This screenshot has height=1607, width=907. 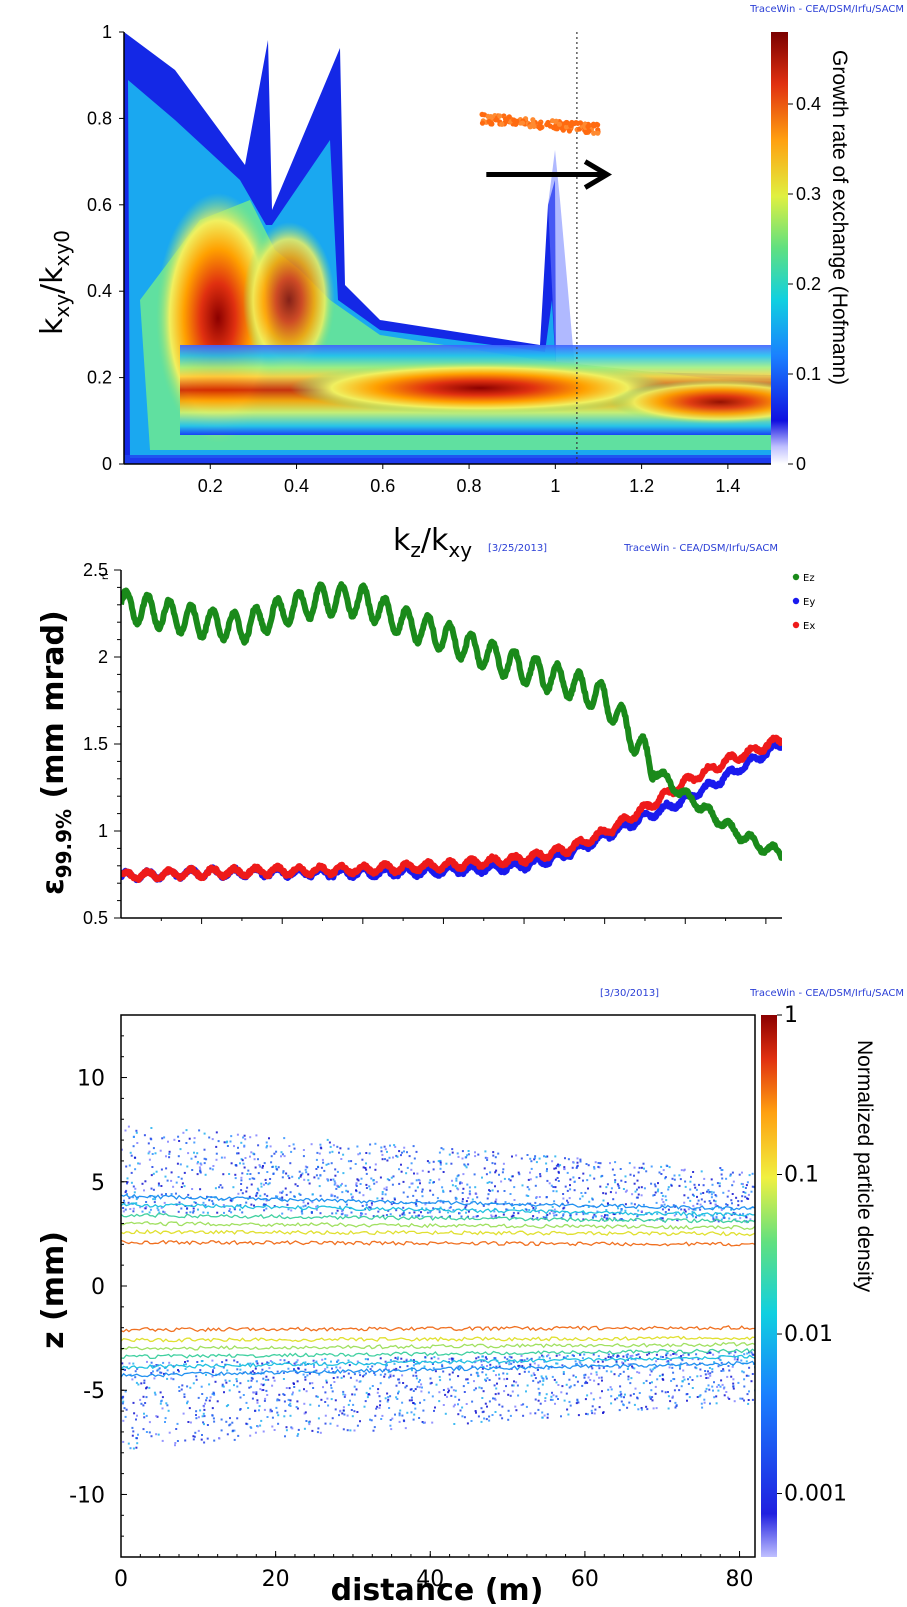 I want to click on y-axis-label: ε99.9% (mm mrad), so click(x=56, y=752).